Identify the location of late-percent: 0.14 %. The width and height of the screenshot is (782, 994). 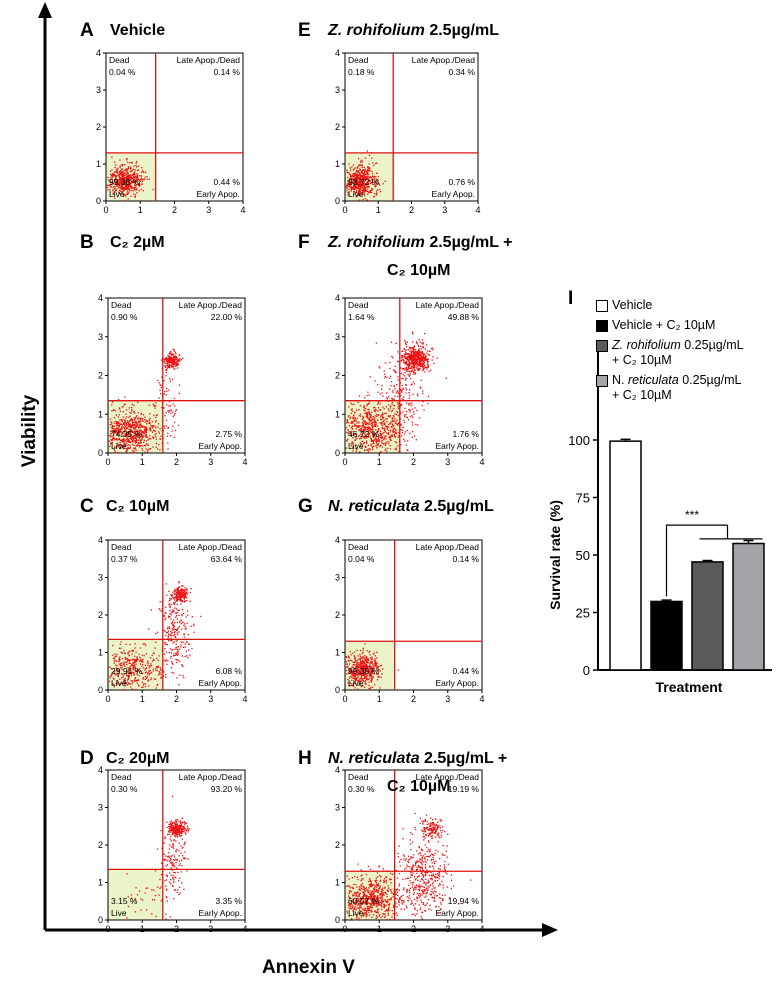
(227, 72).